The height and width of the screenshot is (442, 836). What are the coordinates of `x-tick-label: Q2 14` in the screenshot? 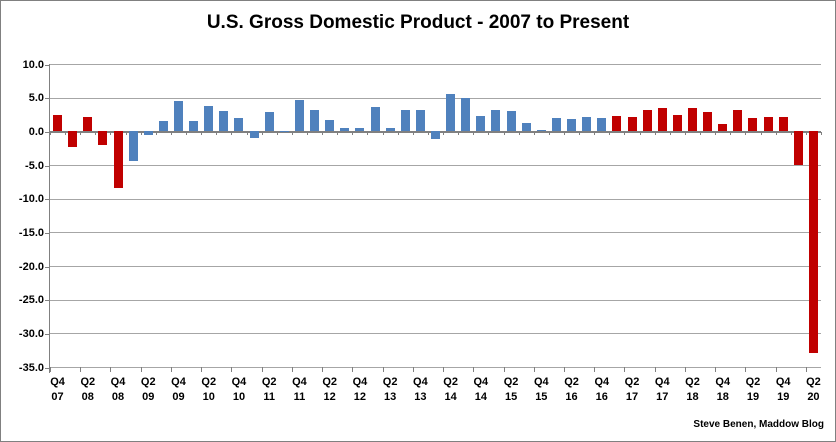 It's located at (450, 389).